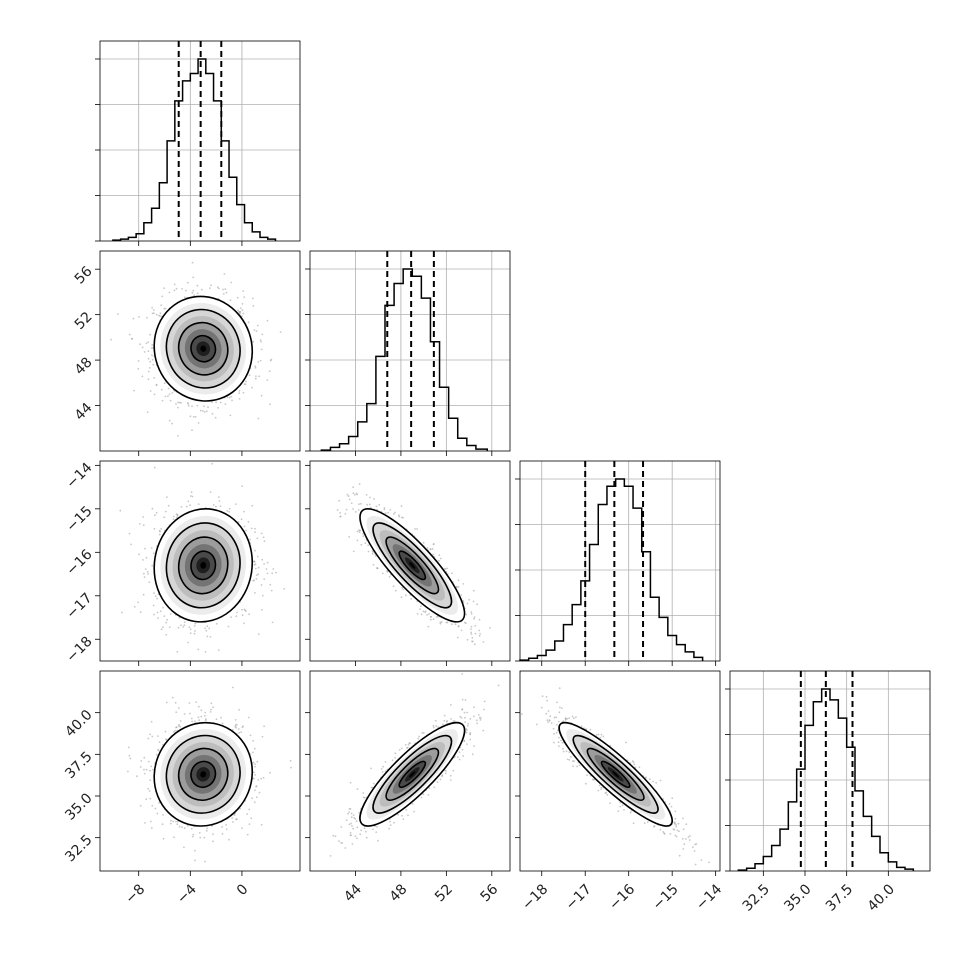 The image size is (970, 970). What do you see at coordinates (198, 563) in the screenshot?
I see `pair-panel` at bounding box center [198, 563].